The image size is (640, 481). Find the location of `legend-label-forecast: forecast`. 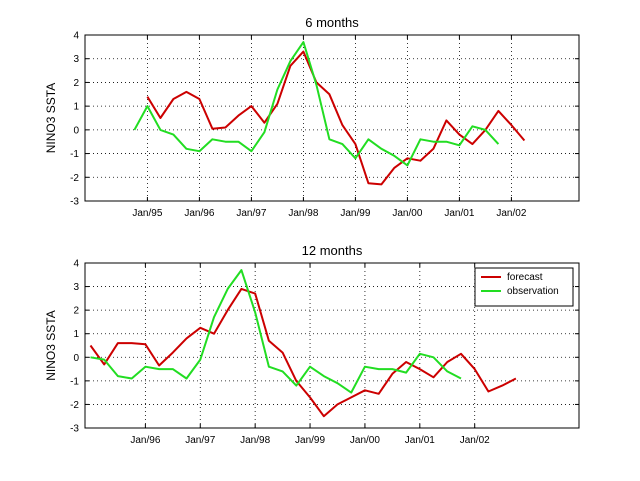

legend-label-forecast: forecast is located at coordinates (525, 277).